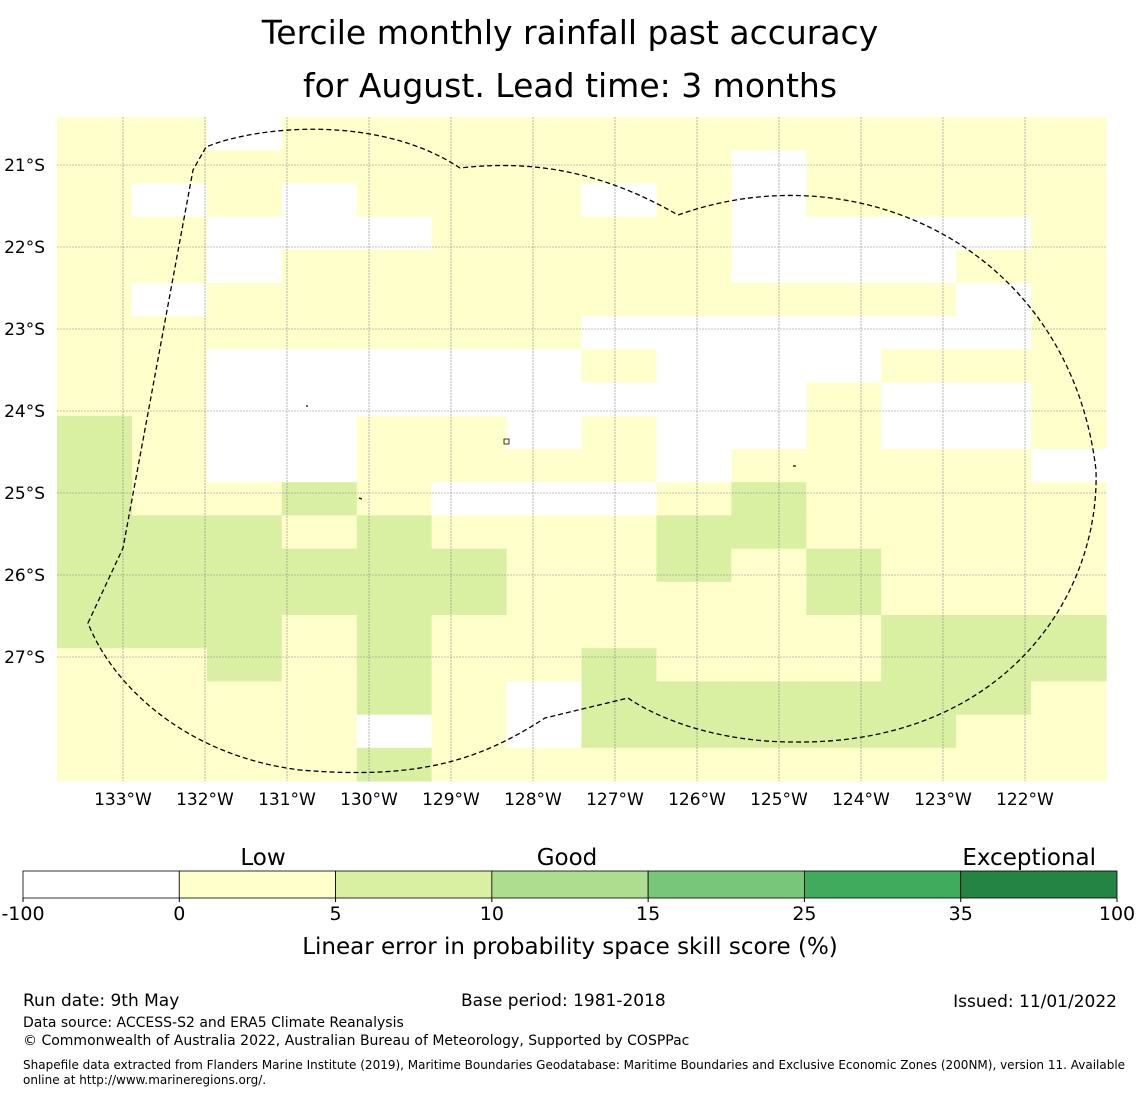 The height and width of the screenshot is (1095, 1140). I want to click on colorbar-tick-label: -100, so click(22, 914).